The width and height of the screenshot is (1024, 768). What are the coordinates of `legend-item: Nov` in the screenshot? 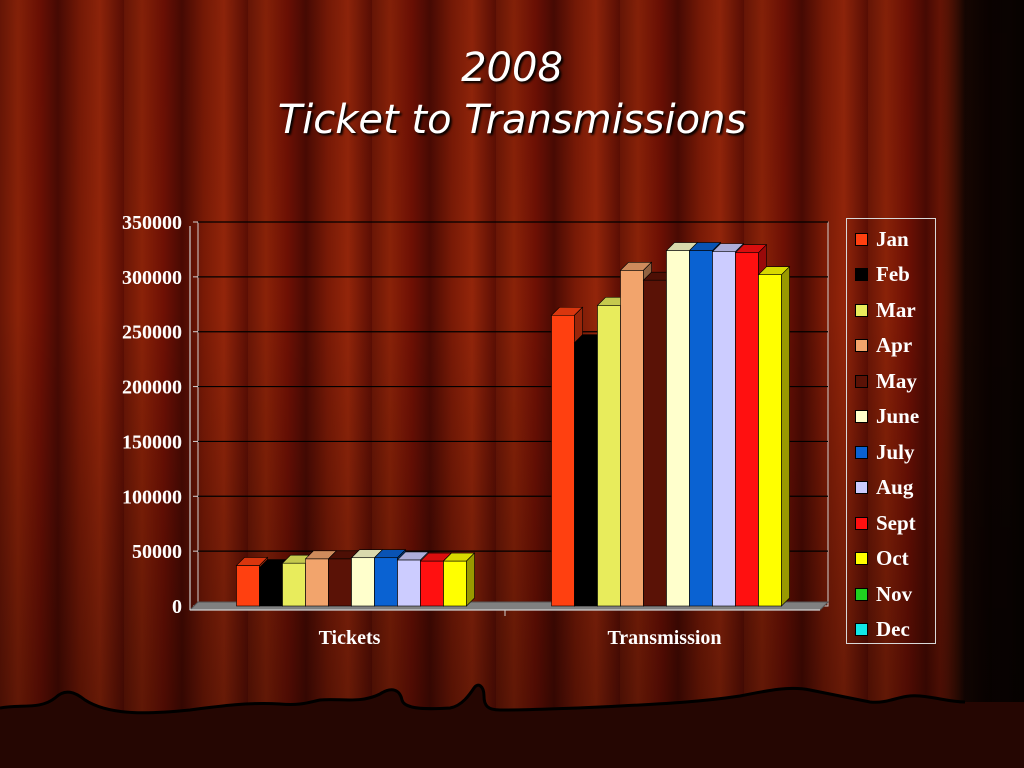 It's located at (883, 594).